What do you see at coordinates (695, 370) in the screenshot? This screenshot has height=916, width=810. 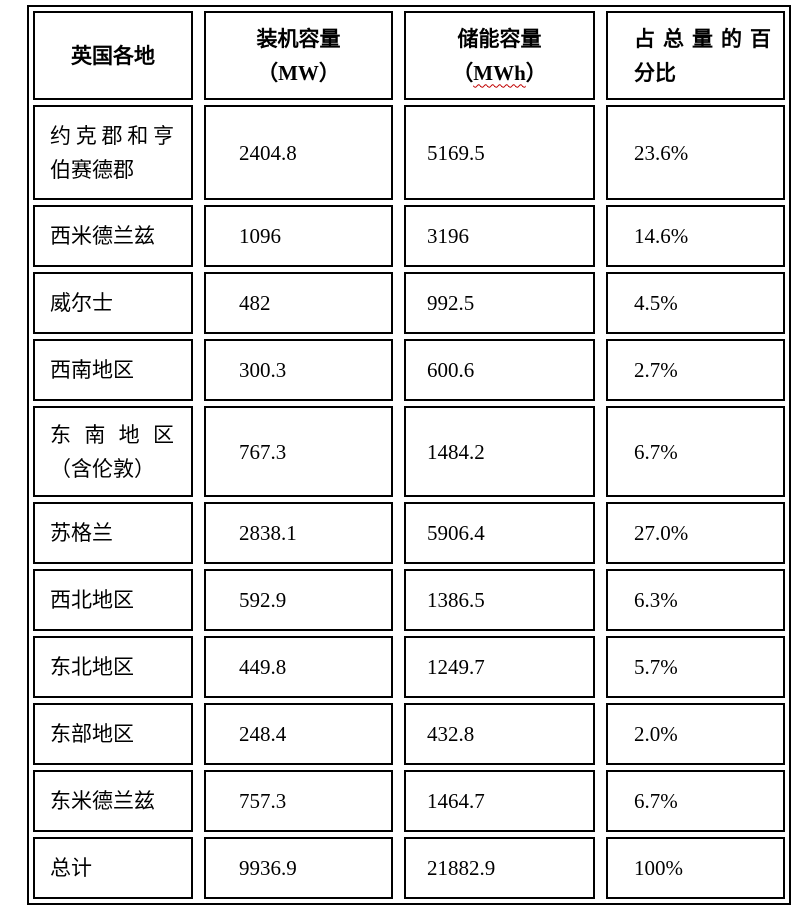 I see `percent-cell: 2.7%` at bounding box center [695, 370].